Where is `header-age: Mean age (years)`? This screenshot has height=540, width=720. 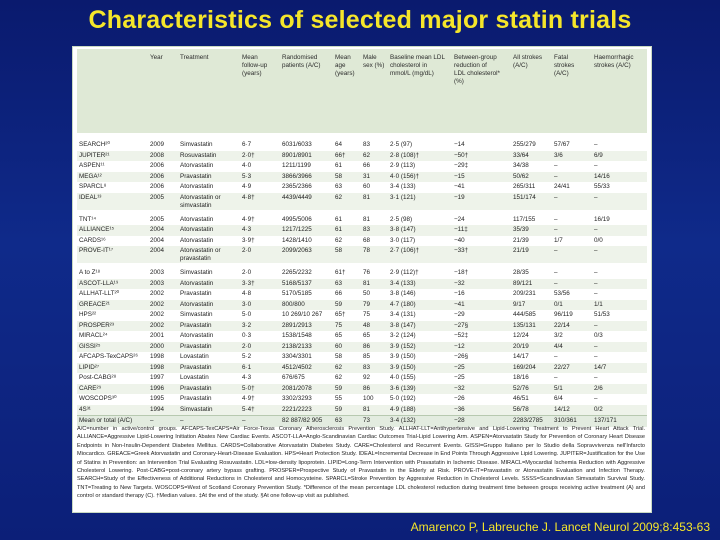
header-age: Mean age (years) is located at coordinates (345, 65).